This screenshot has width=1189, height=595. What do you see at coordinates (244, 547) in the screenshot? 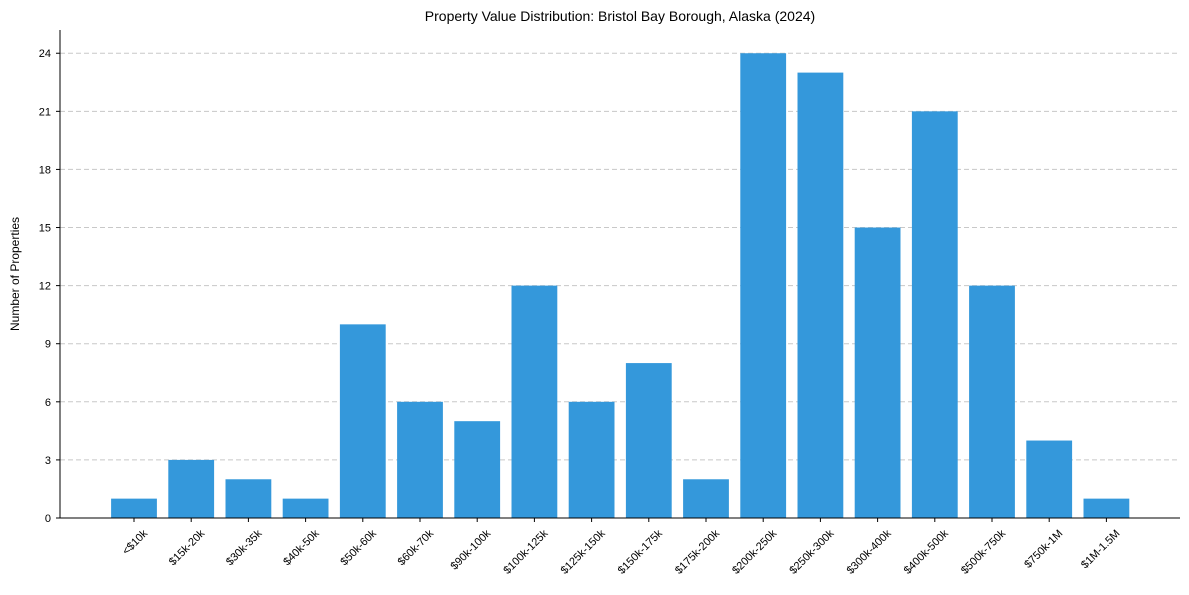
I see `x-tick-label: $30k-35k` at bounding box center [244, 547].